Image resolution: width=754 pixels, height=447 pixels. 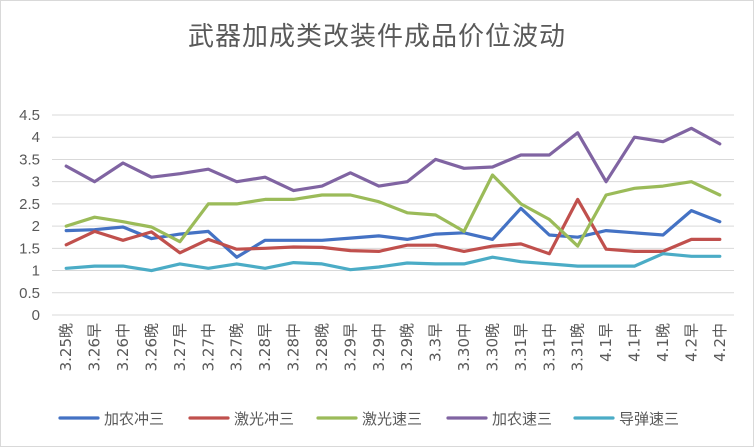 I want to click on y-tick-label: 3, so click(x=36, y=182).